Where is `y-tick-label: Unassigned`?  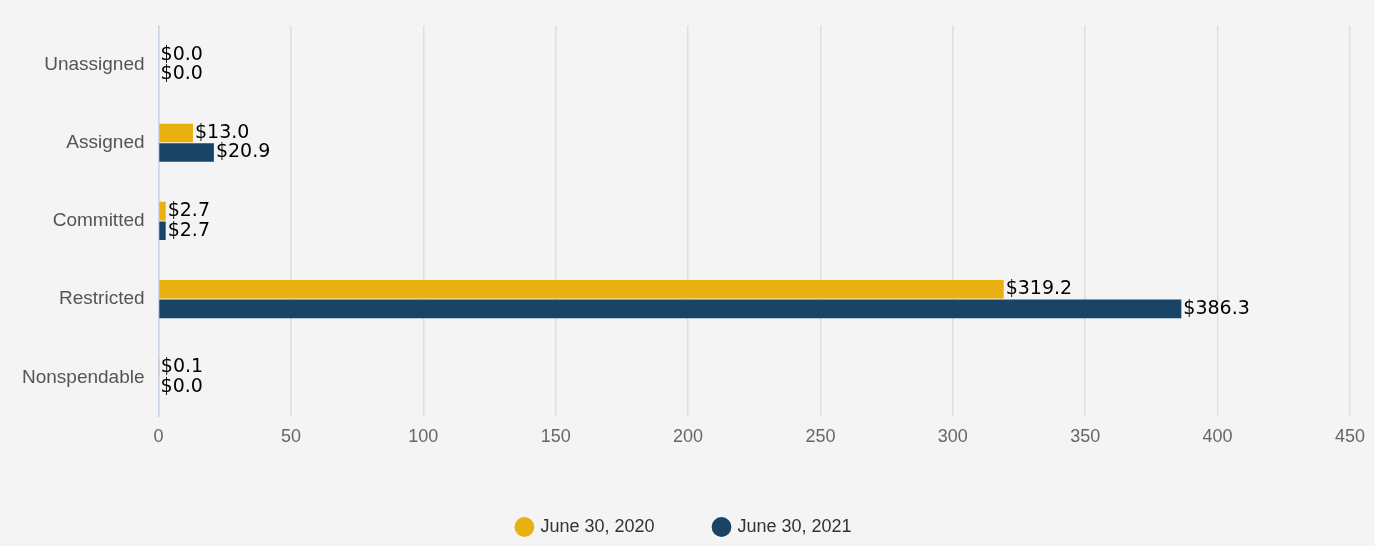
y-tick-label: Unassigned is located at coordinates (94, 63).